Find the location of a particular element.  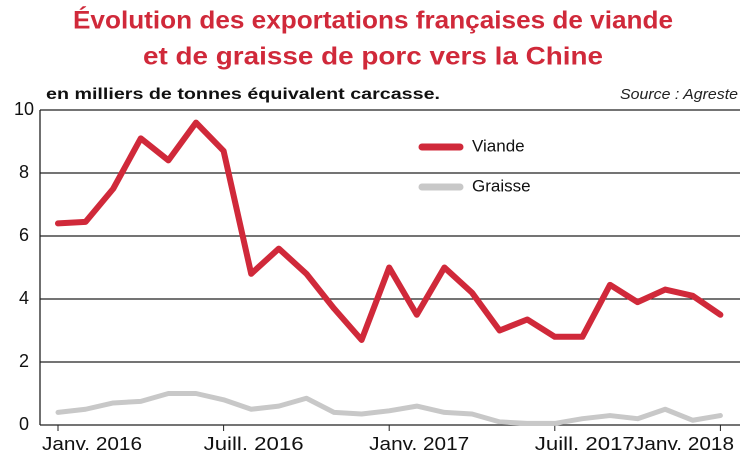

x-tick-label: Janv. 2017 is located at coordinates (419, 444).